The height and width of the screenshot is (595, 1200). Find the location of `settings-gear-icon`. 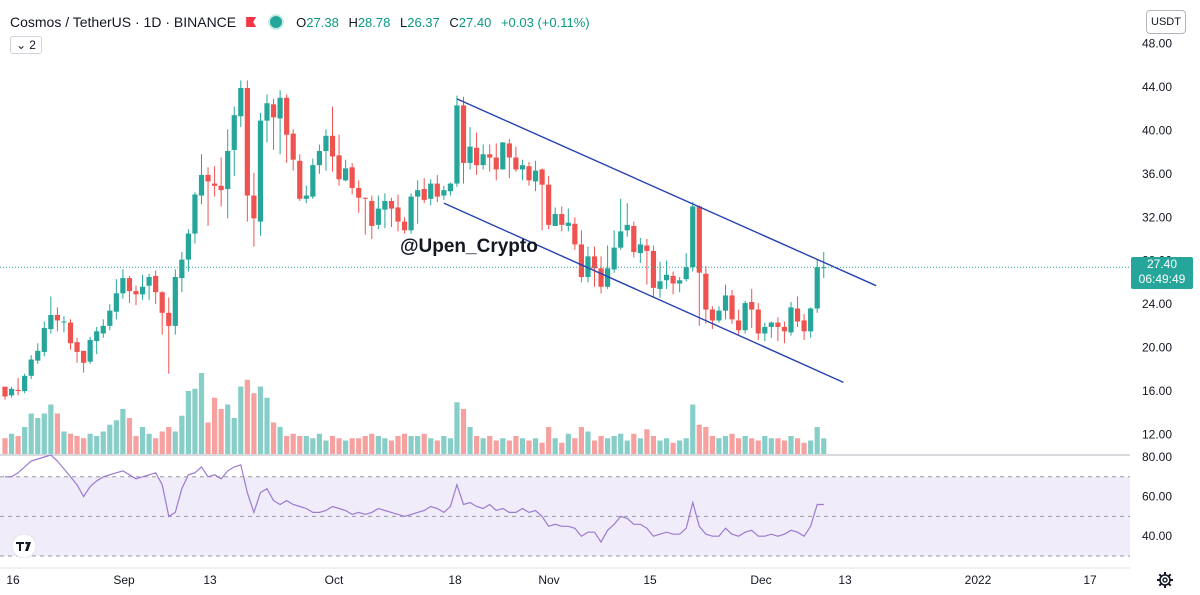

settings-gear-icon is located at coordinates (1165, 580).